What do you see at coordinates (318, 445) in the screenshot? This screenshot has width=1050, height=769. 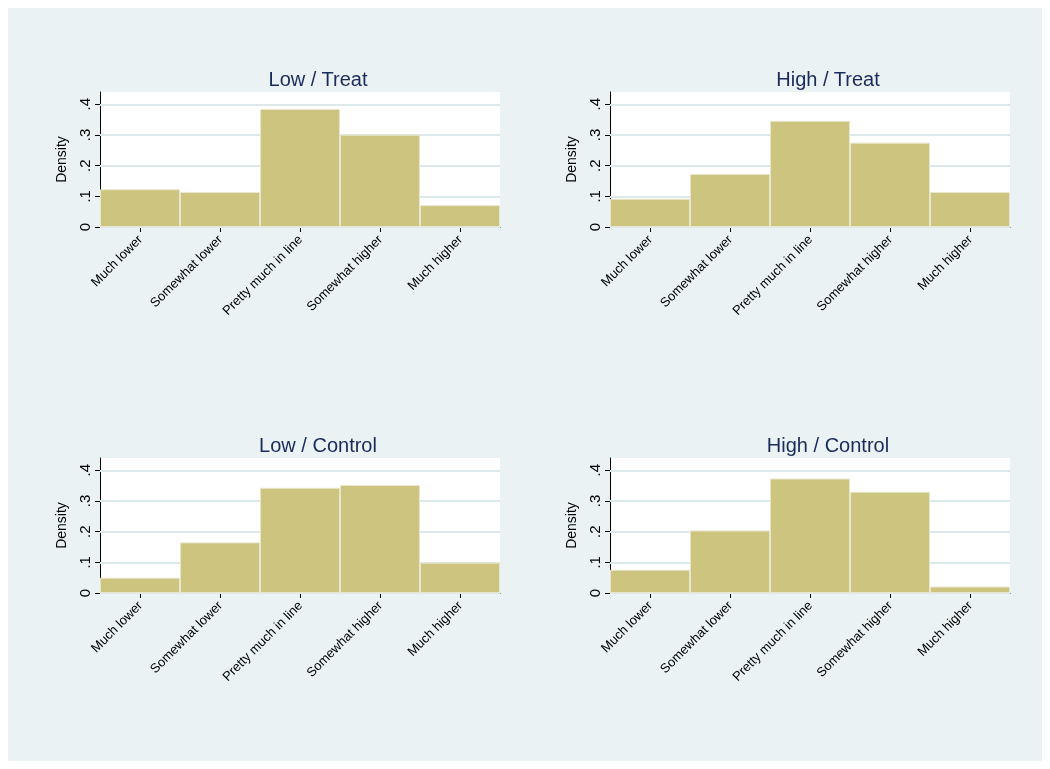 I see `chart-title: Low / Control` at bounding box center [318, 445].